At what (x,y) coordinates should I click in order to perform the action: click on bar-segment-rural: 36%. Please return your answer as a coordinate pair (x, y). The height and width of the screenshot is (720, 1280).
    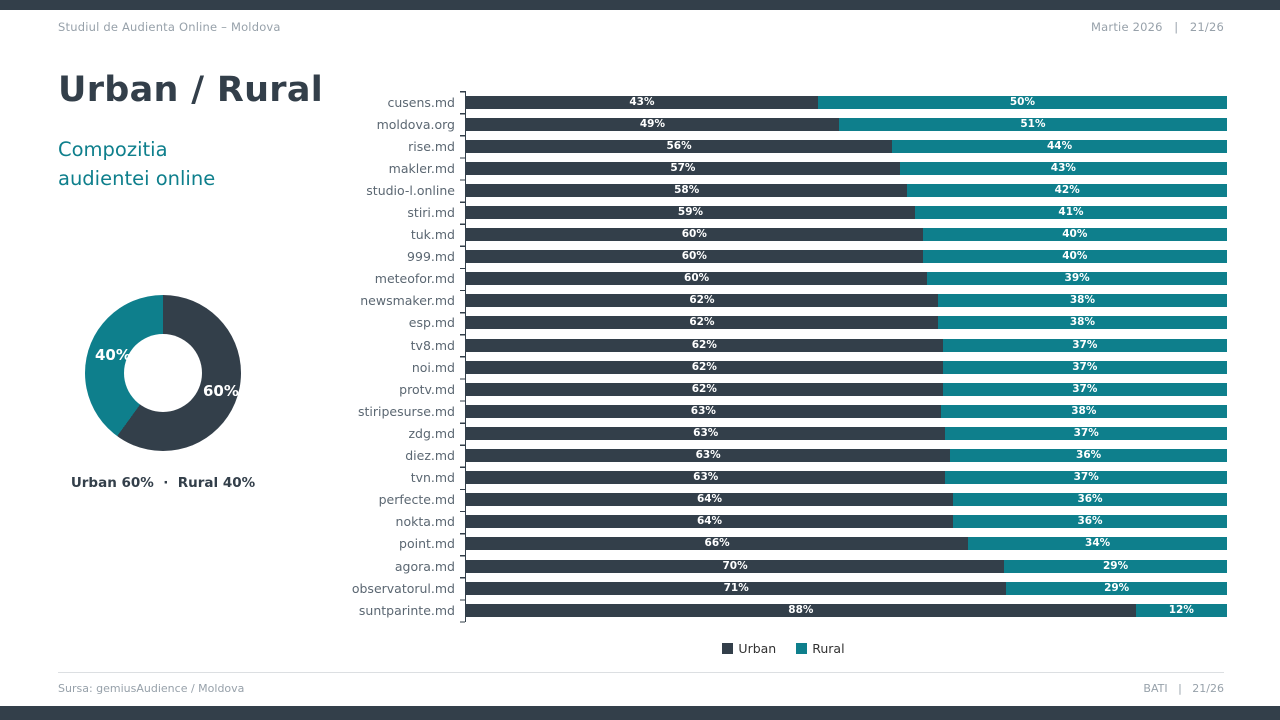
    Looking at the image, I should click on (1090, 500).